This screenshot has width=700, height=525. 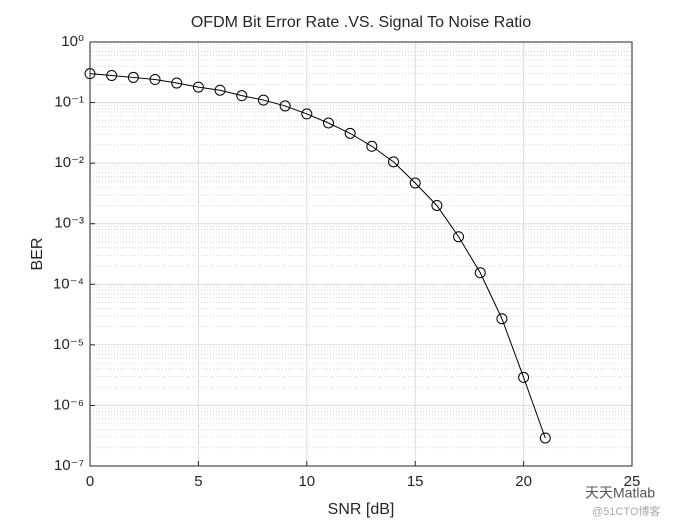 What do you see at coordinates (69, 465) in the screenshot?
I see `y-tick-label: 10⁻⁷` at bounding box center [69, 465].